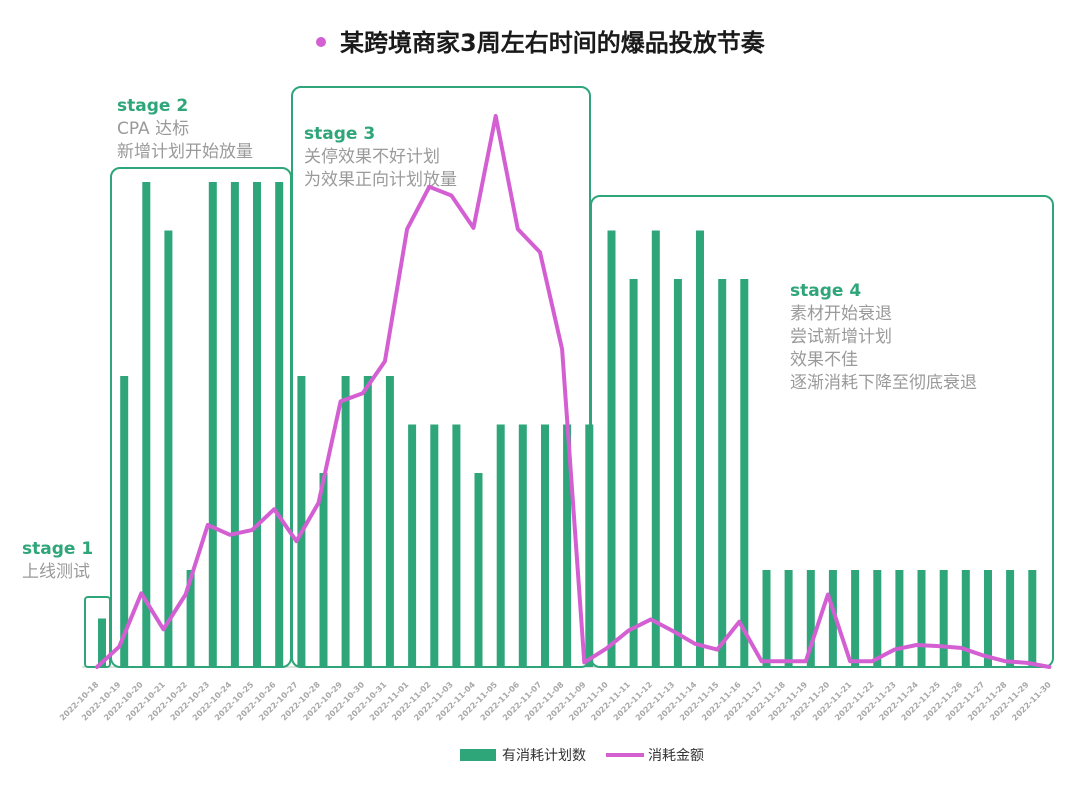 The width and height of the screenshot is (1080, 787). What do you see at coordinates (478, 755) in the screenshot?
I see `legend-bar-swatch` at bounding box center [478, 755].